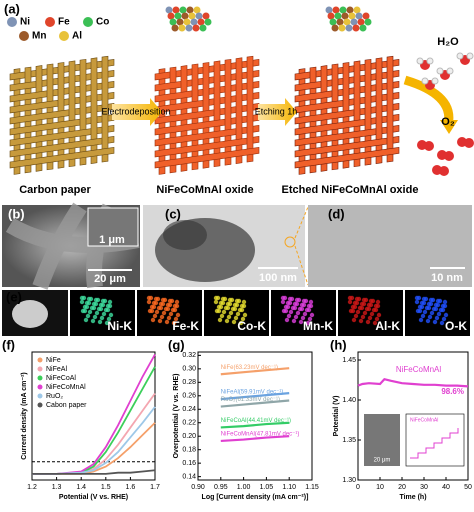 This screenshot has height=512, width=474. I want to click on y-tick-label: 1.45, so click(349, 360).